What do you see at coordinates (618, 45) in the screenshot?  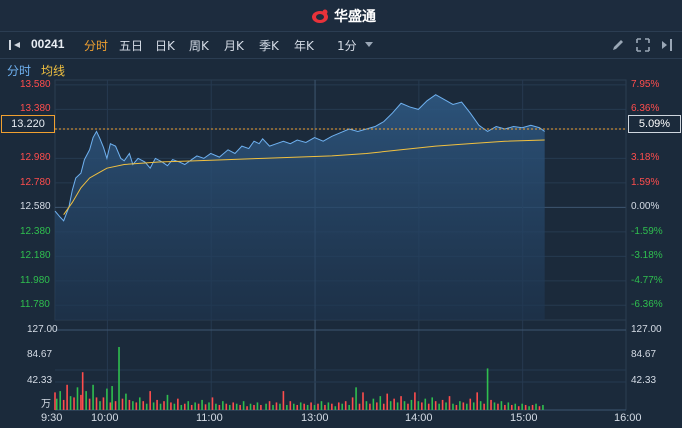 I see `pencil-icon` at bounding box center [618, 45].